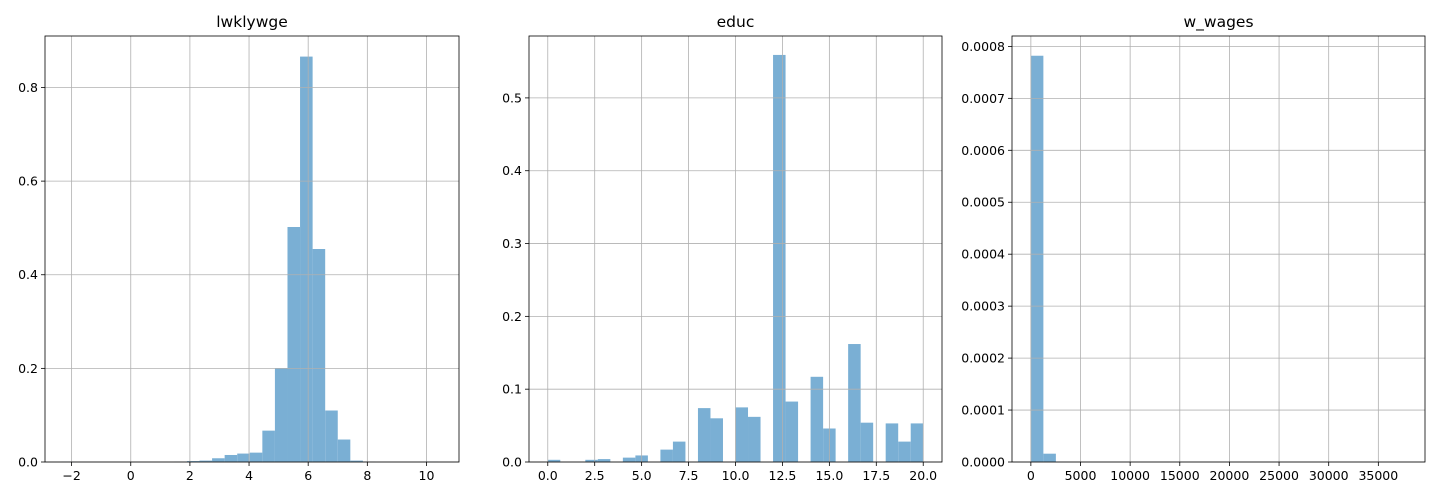 This screenshot has height=500, width=1440. What do you see at coordinates (512, 170) in the screenshot?
I see `y-tick-label-educ-4: 0.4` at bounding box center [512, 170].